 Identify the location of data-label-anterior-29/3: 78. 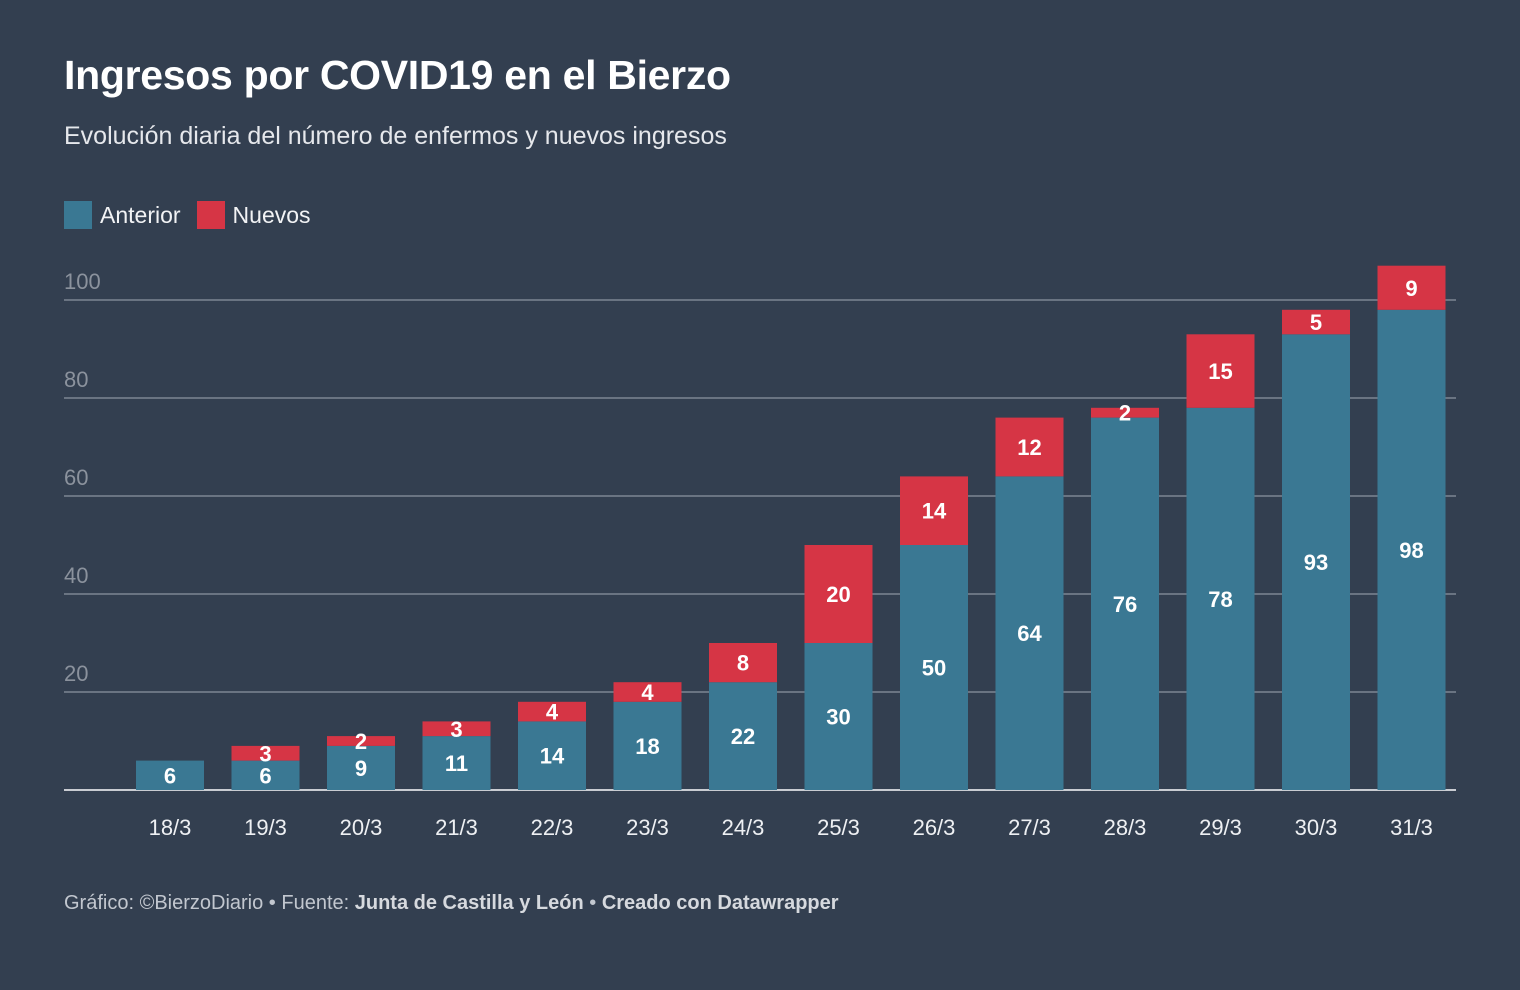
(1220, 599).